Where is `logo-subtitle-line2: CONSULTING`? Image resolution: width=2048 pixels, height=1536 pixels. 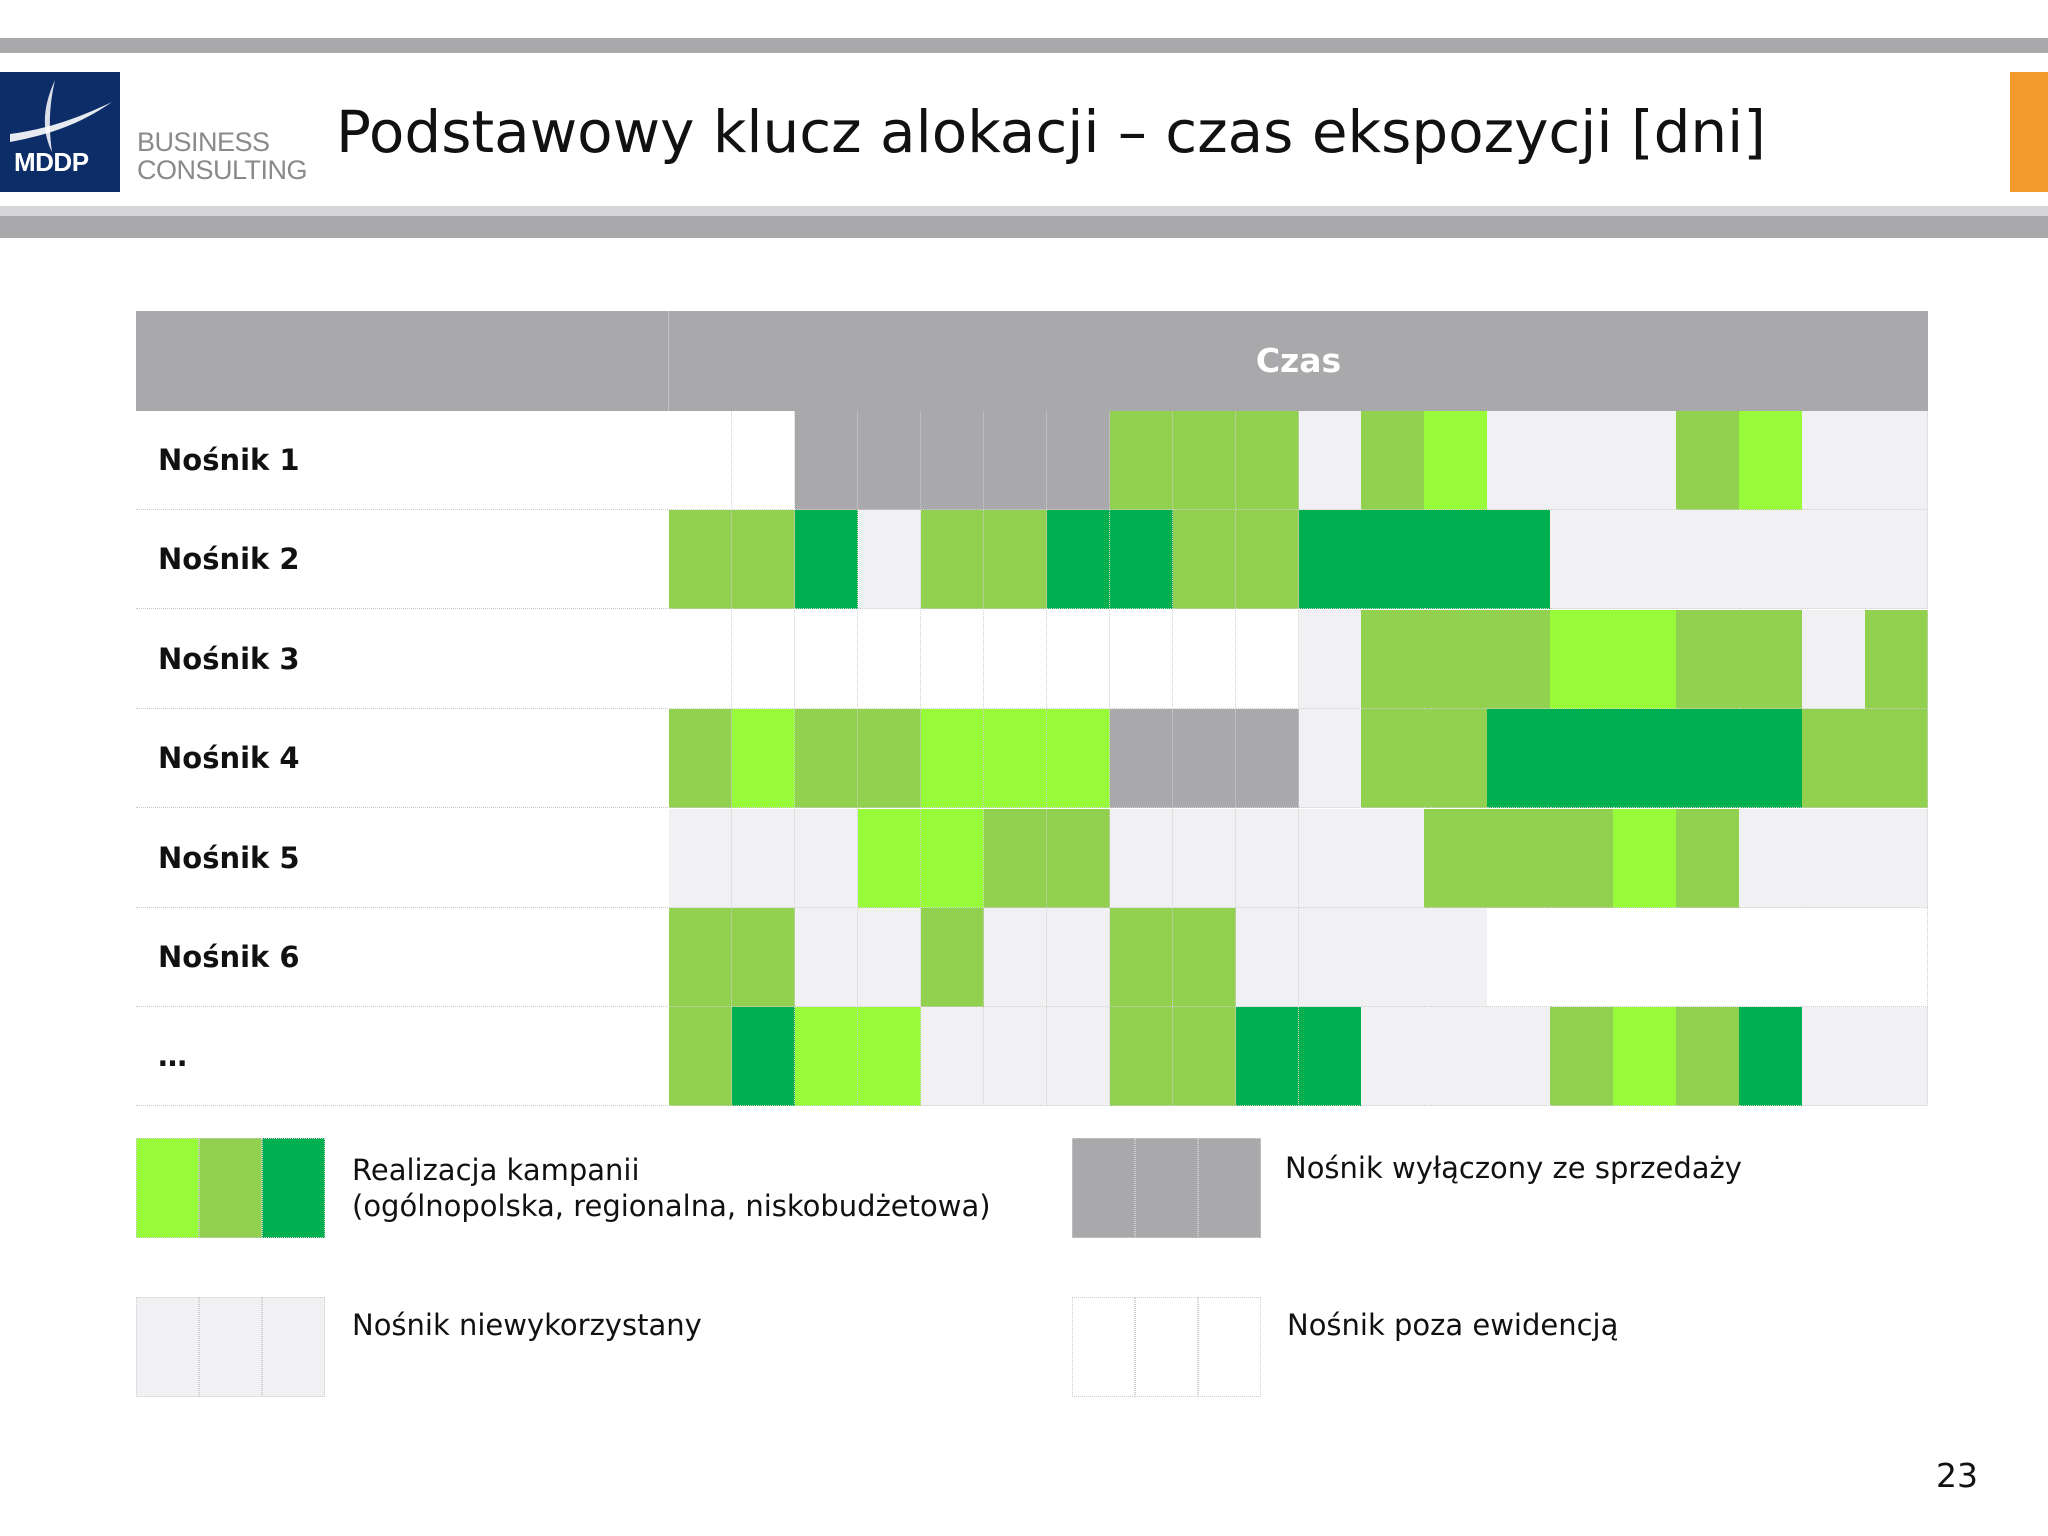 logo-subtitle-line2: CONSULTING is located at coordinates (222, 170).